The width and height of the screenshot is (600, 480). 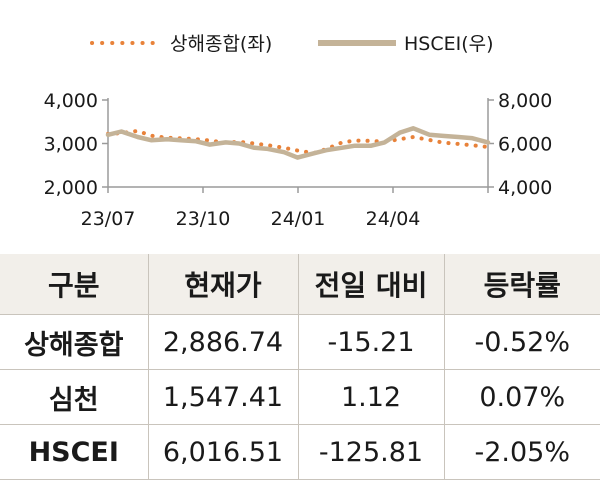 I want to click on header-change-rate: 등락률, so click(x=521, y=284).